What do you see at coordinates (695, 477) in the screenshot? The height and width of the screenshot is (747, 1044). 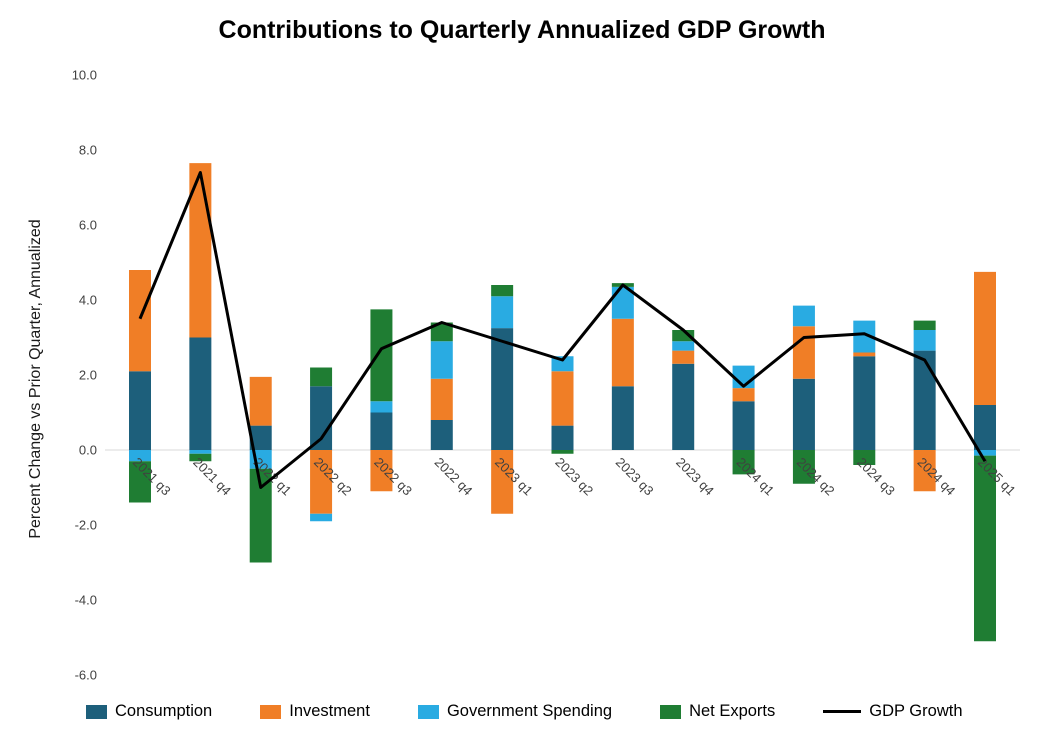 I see `x-axis-label: 2023 q4` at bounding box center [695, 477].